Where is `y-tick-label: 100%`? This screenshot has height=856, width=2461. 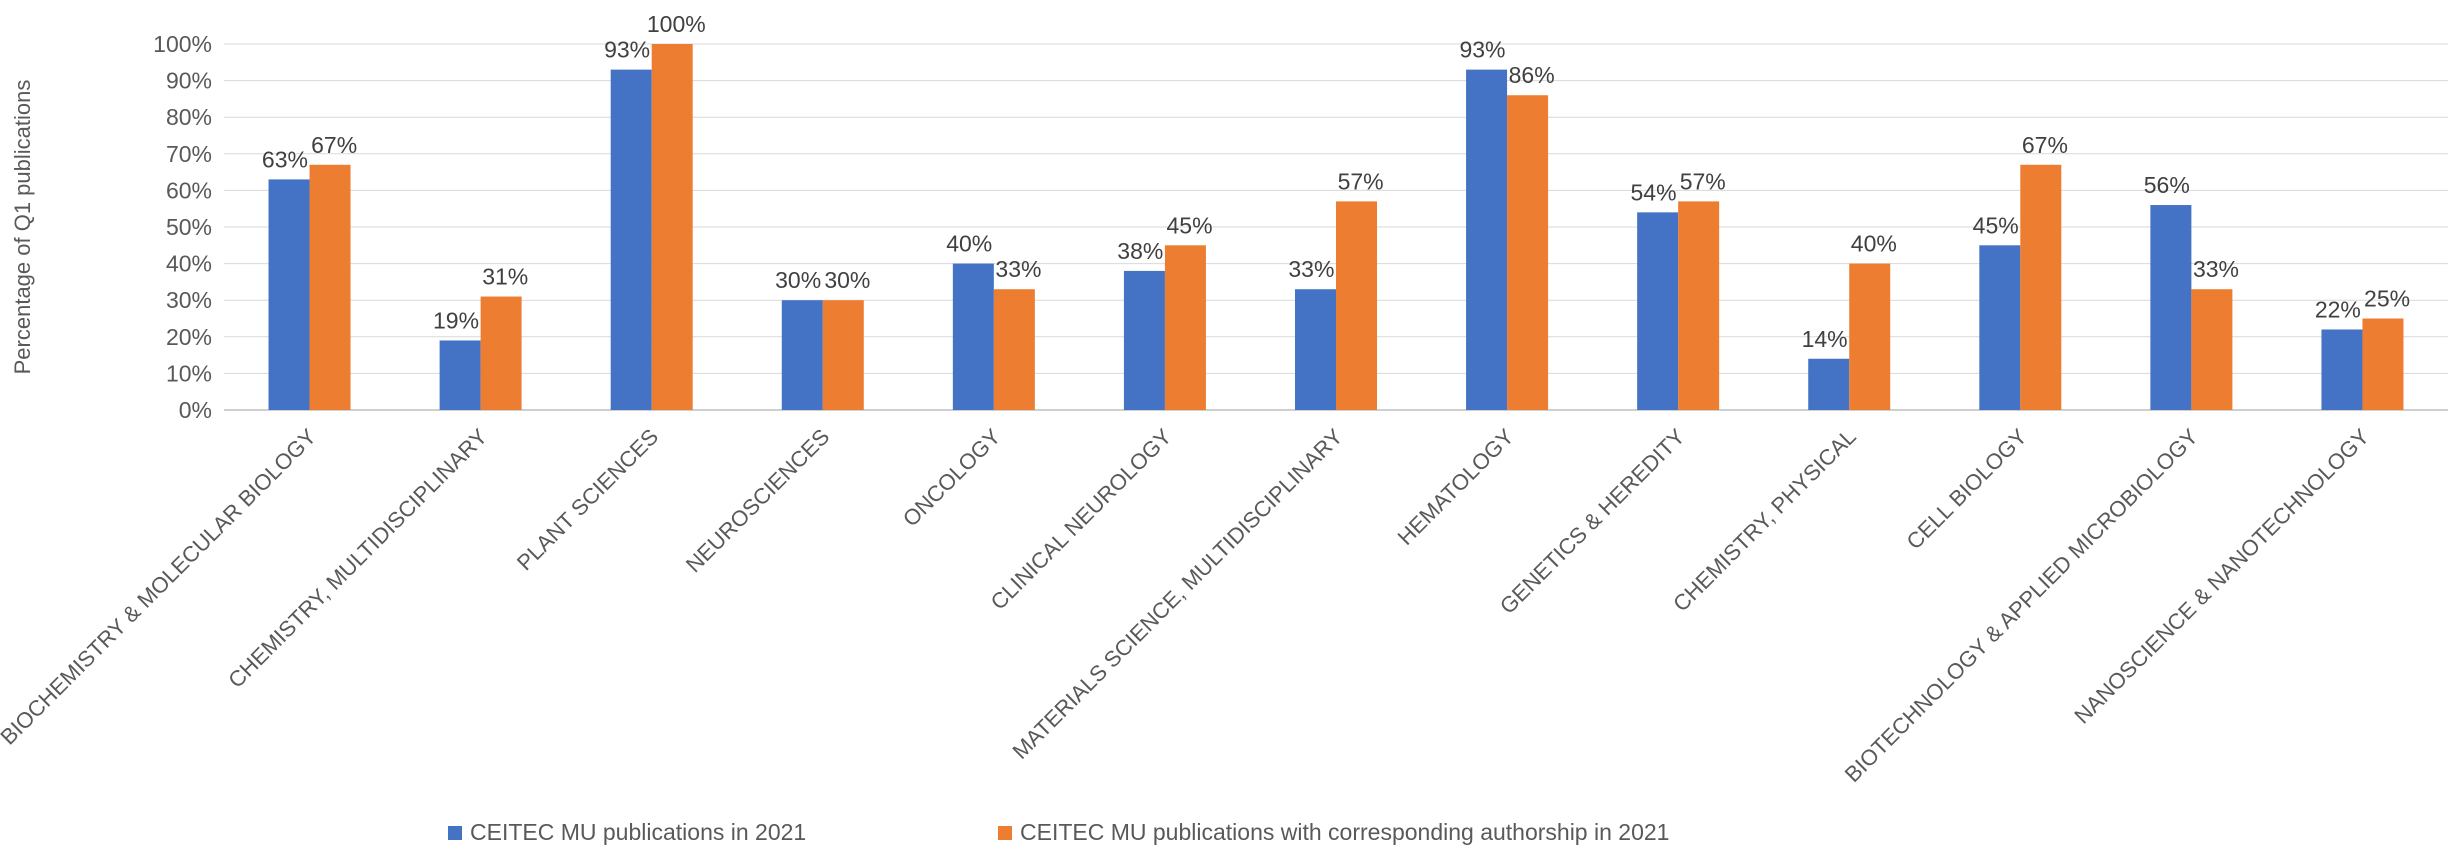
y-tick-label: 100% is located at coordinates (182, 44).